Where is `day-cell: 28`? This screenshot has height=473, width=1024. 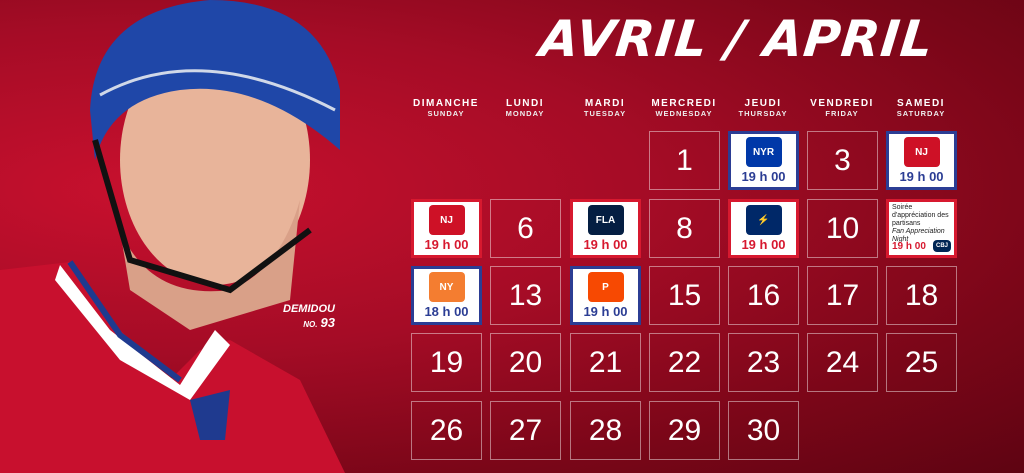
day-cell: 28 is located at coordinates (605, 430).